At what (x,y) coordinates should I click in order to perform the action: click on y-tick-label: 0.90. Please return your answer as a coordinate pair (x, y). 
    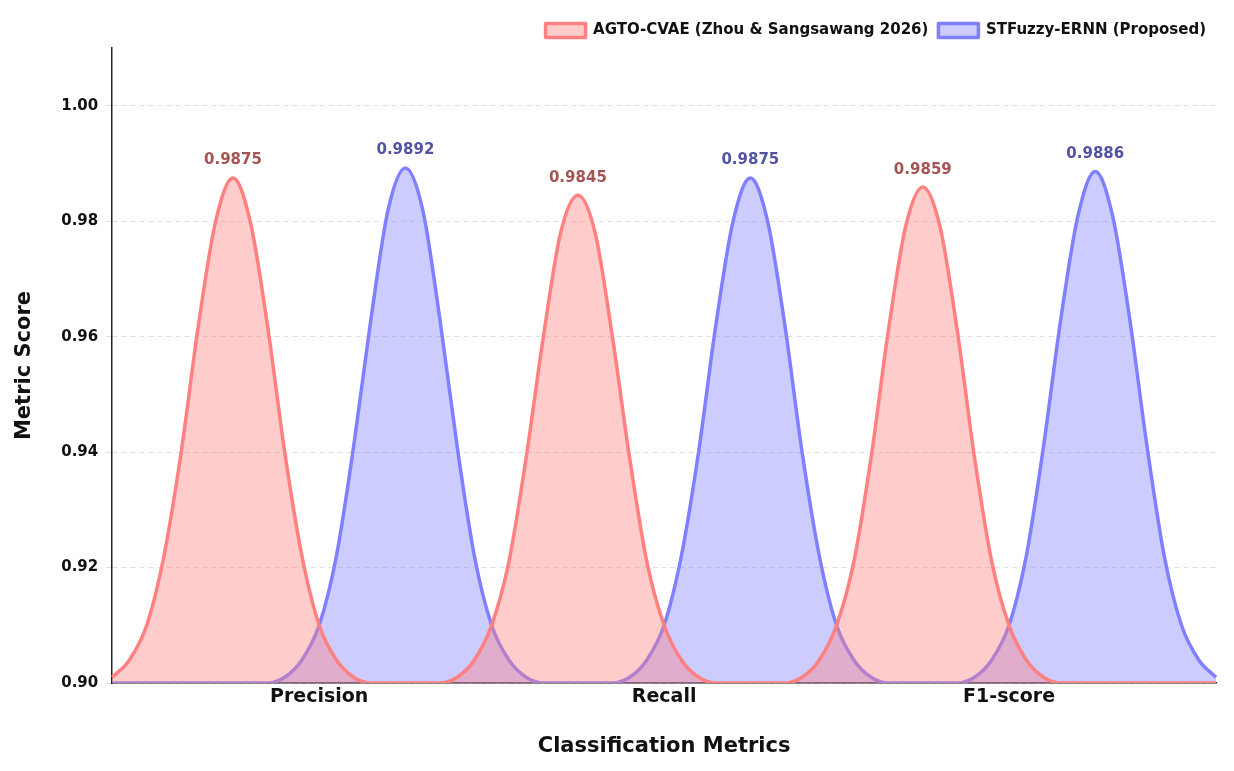
    Looking at the image, I should click on (80, 681).